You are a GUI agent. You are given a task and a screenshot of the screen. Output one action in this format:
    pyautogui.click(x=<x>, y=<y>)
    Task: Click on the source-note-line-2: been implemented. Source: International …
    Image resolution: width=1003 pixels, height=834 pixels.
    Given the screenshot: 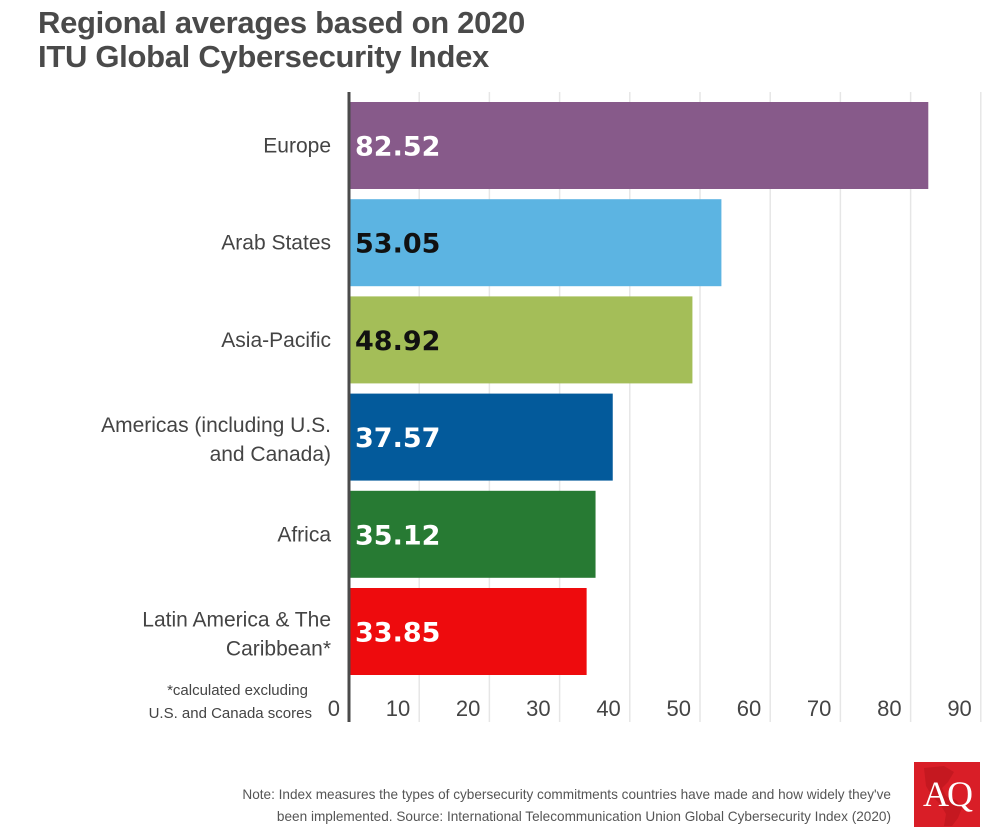 What is the action you would take?
    pyautogui.click(x=583, y=816)
    